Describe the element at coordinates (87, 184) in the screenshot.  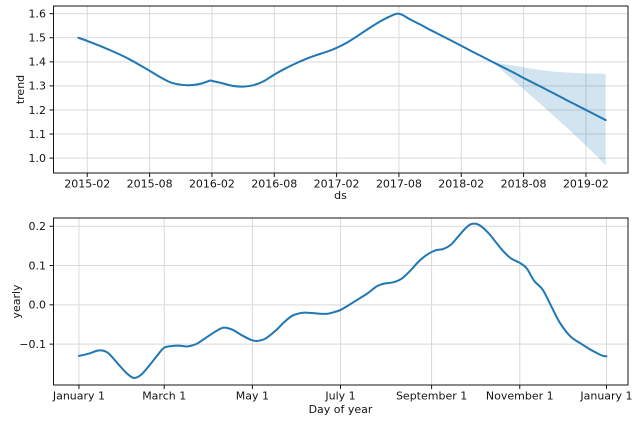
I see `x-tick-label: 2015-02` at that location.